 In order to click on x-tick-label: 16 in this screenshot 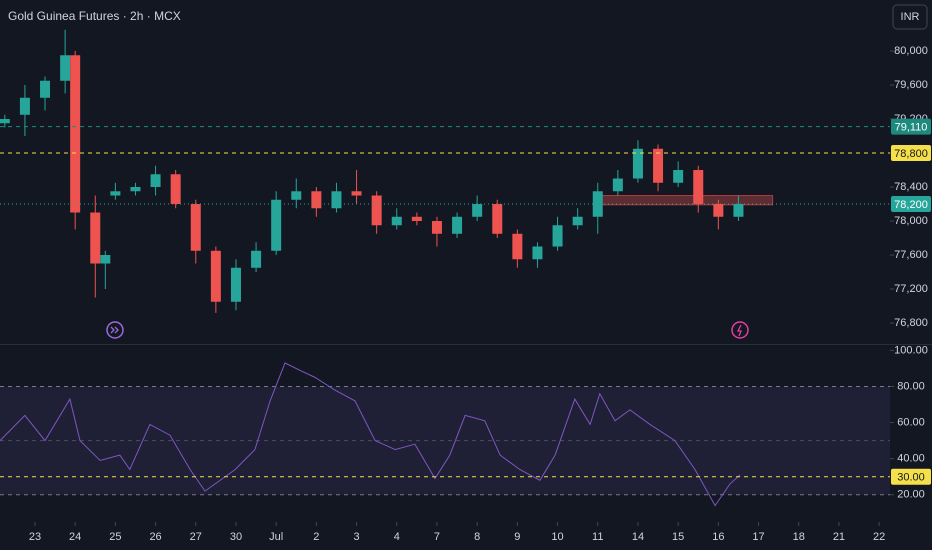, I will do `click(718, 537)`.